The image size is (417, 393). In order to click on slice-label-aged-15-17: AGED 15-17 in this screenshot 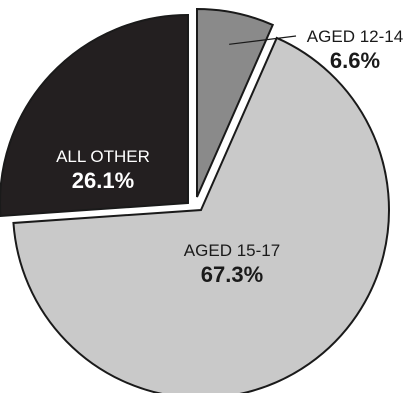, I will do `click(232, 250)`.